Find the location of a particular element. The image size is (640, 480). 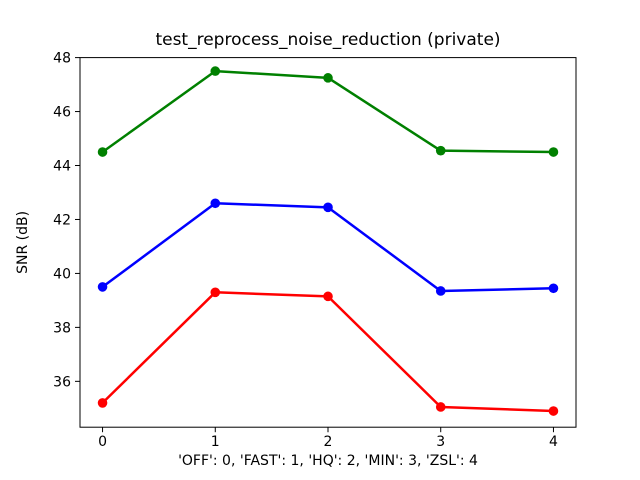

y-tick-label: 42 is located at coordinates (62, 220).